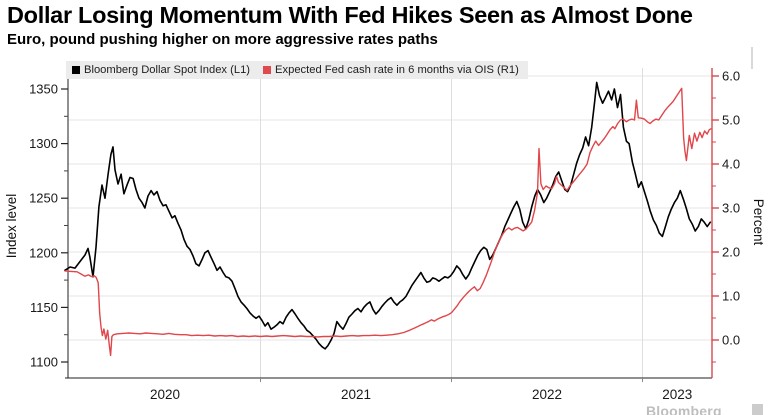  Describe the element at coordinates (677, 394) in the screenshot. I see `x-axis-year-label: 2023` at that location.